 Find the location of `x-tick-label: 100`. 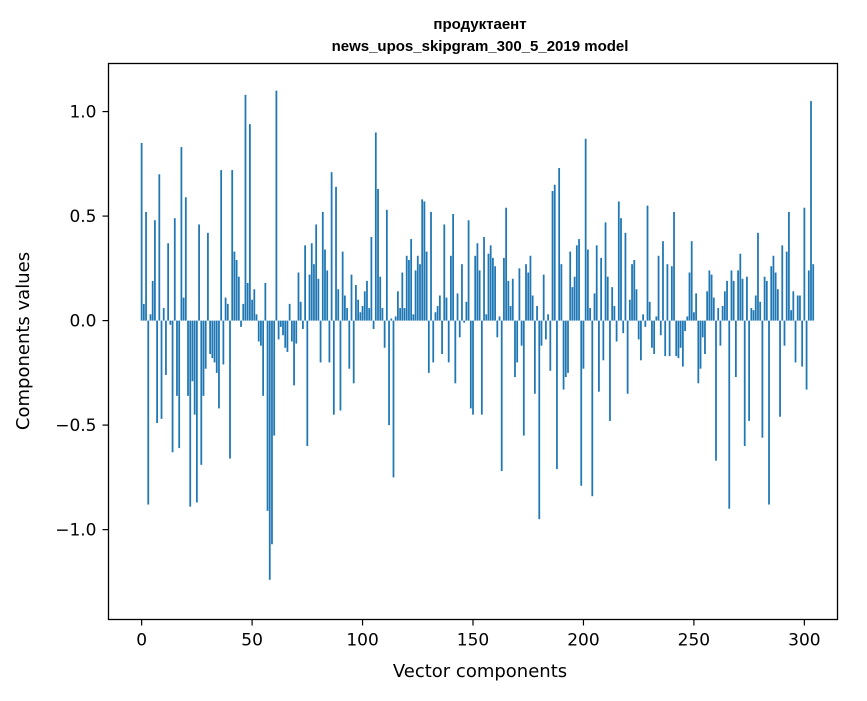

x-tick-label: 100 is located at coordinates (362, 641).